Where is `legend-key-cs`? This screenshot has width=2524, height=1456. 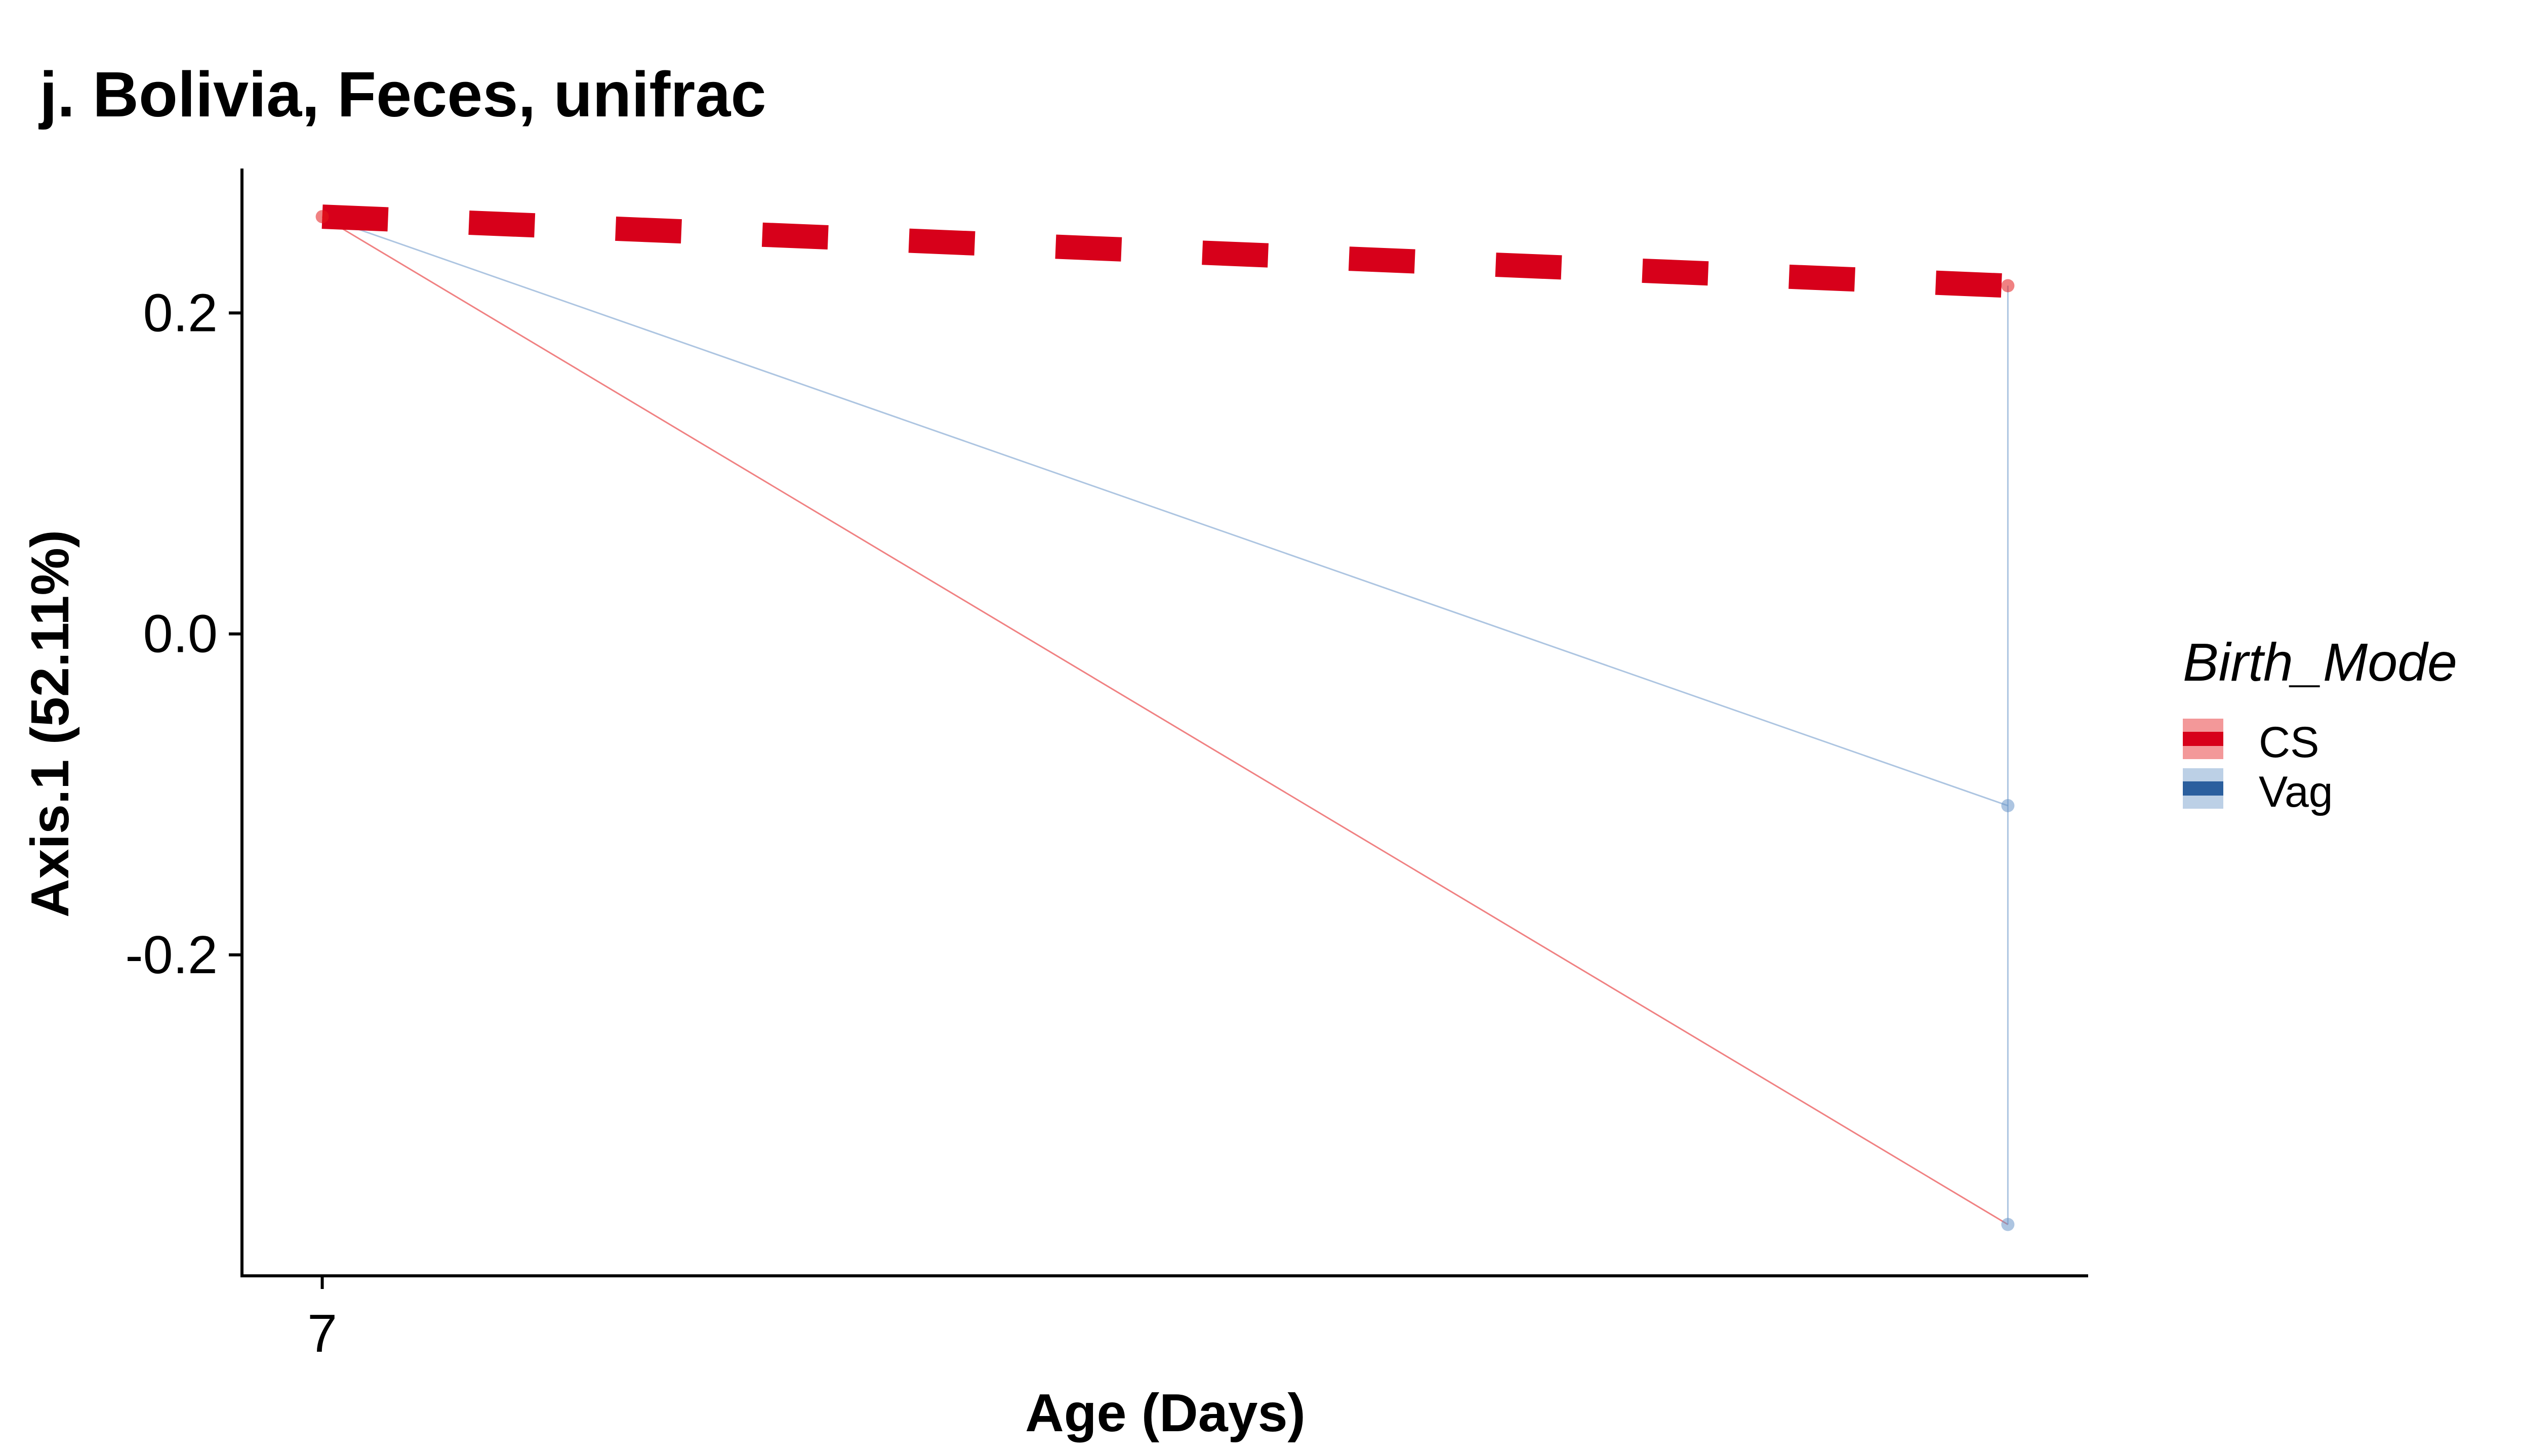
legend-key-cs is located at coordinates (2203, 739).